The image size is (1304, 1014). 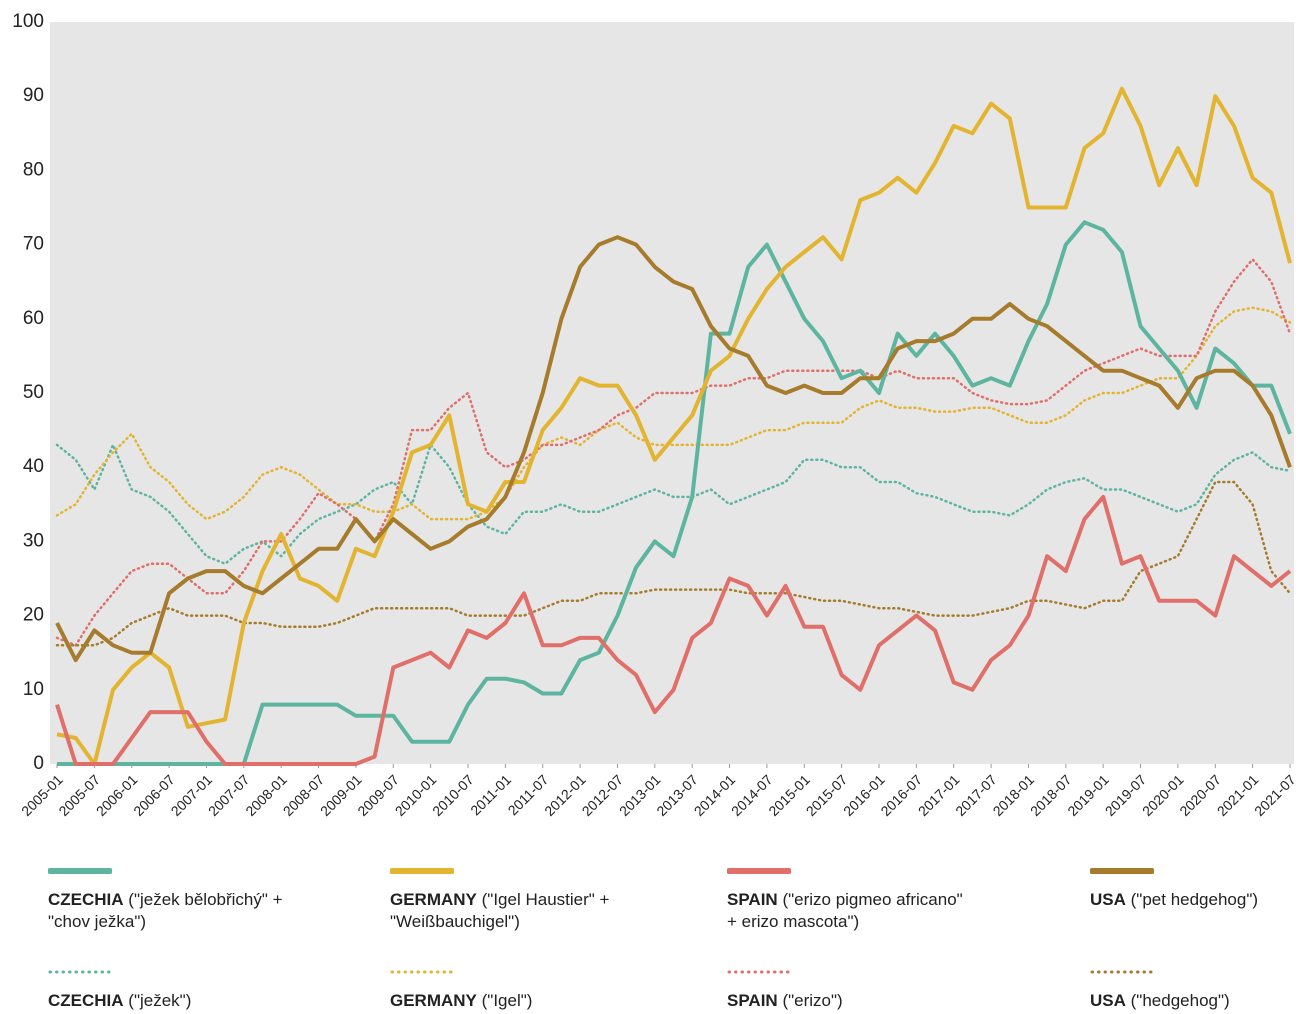 I want to click on legend-entry: GERMANY ("Igel"), so click(x=515, y=1001).